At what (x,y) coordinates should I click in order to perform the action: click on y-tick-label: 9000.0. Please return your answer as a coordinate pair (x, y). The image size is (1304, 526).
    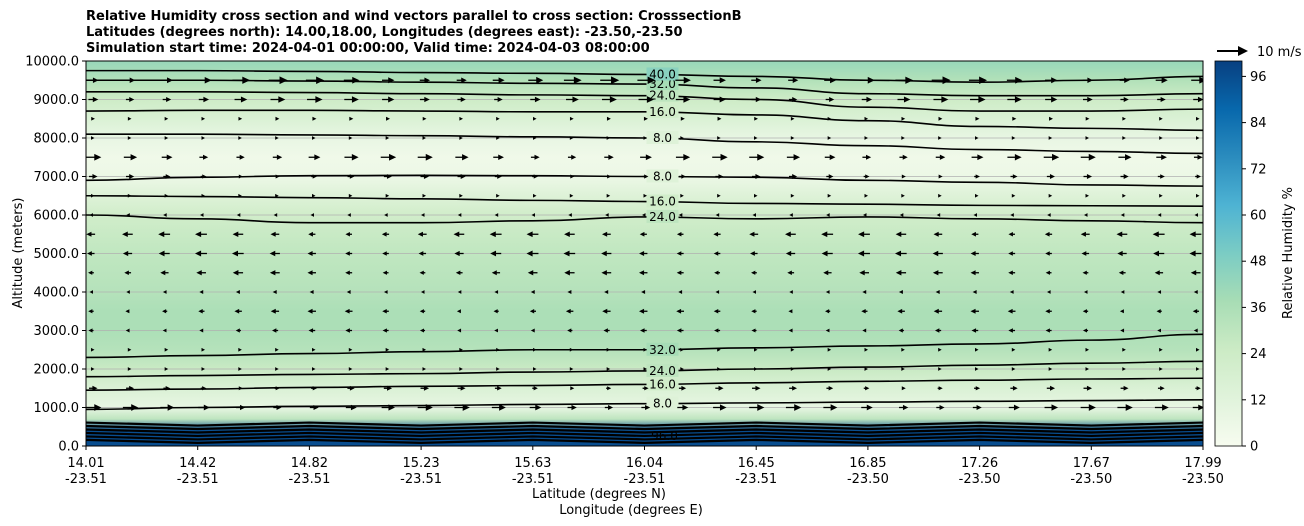
    Looking at the image, I should click on (57, 100).